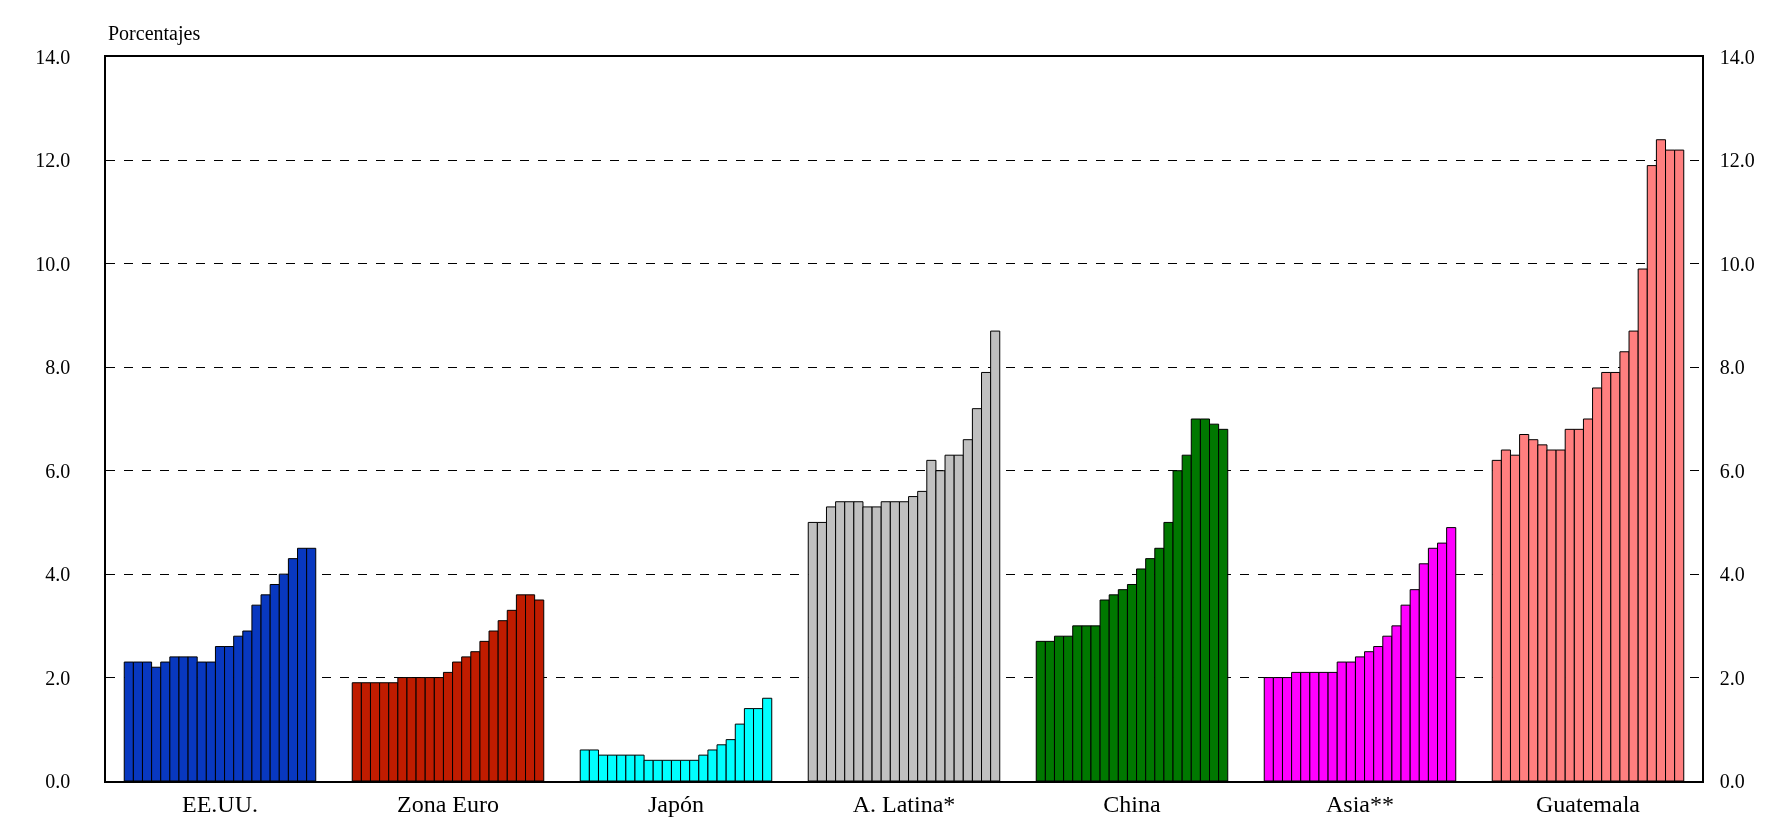 Image resolution: width=1788 pixels, height=838 pixels. Describe the element at coordinates (58, 781) in the screenshot. I see `y-tick-label: 0.0` at that location.